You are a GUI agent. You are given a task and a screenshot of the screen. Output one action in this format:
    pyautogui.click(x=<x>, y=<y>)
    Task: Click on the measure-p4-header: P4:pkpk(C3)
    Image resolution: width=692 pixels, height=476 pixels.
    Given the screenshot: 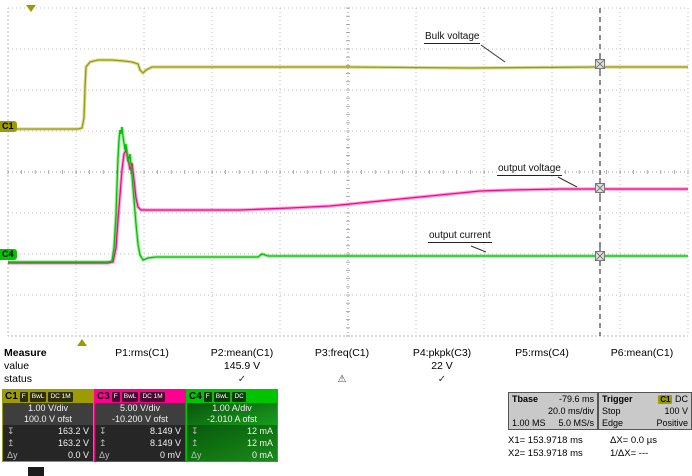 What is the action you would take?
    pyautogui.click(x=442, y=353)
    